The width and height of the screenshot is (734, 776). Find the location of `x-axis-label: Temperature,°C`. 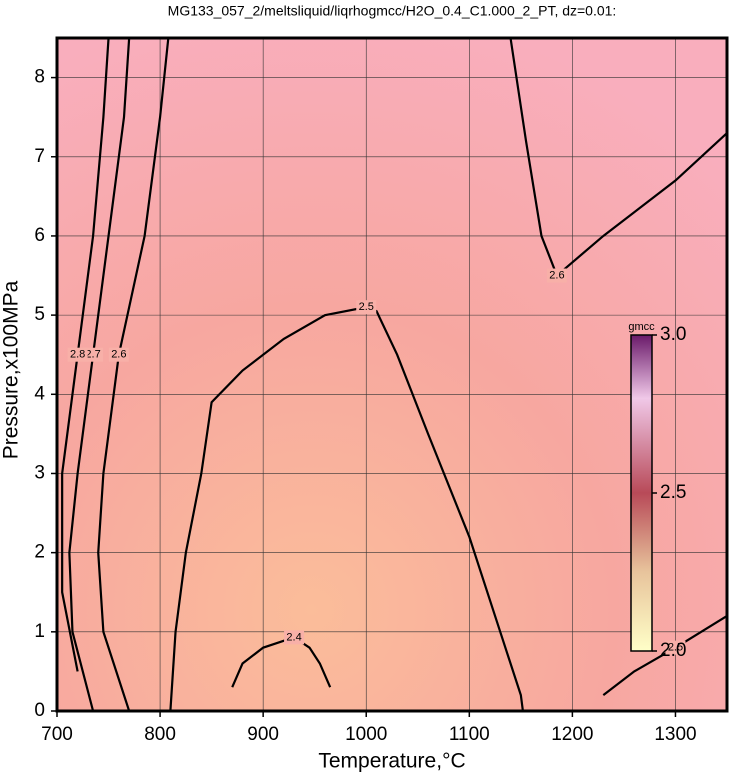

x-axis-label: Temperature,°C is located at coordinates (391, 761).